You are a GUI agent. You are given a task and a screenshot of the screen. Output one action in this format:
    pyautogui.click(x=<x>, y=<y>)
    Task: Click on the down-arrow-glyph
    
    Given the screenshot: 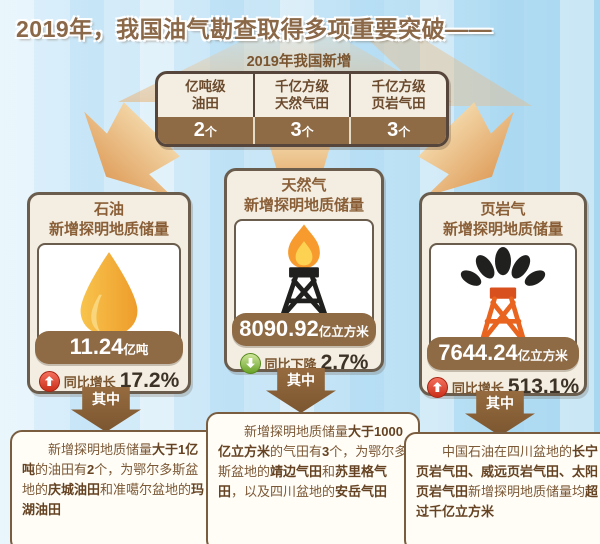 What is the action you would take?
    pyautogui.click(x=250, y=363)
    